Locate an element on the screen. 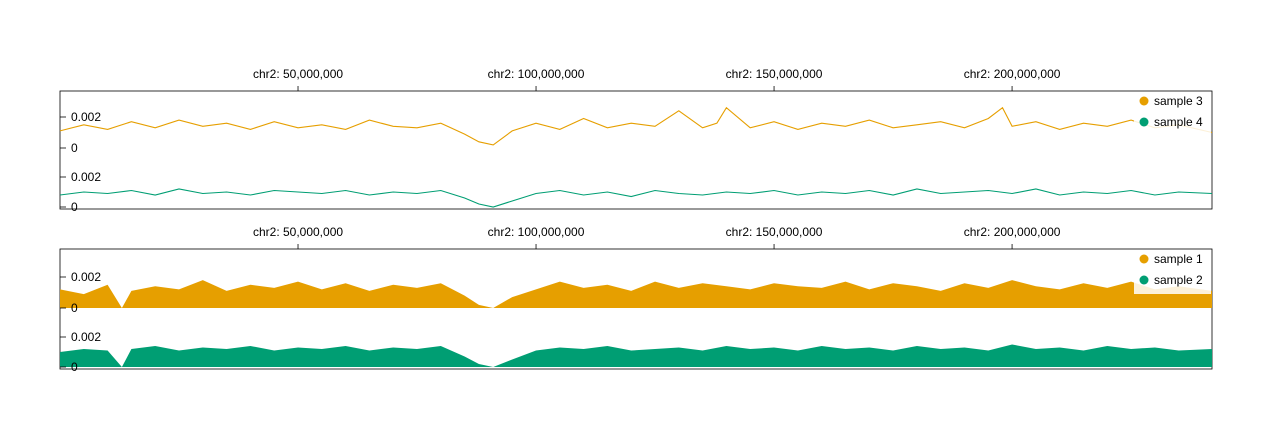 The image size is (1272, 430). legend-label: sample 2 is located at coordinates (1178, 280).